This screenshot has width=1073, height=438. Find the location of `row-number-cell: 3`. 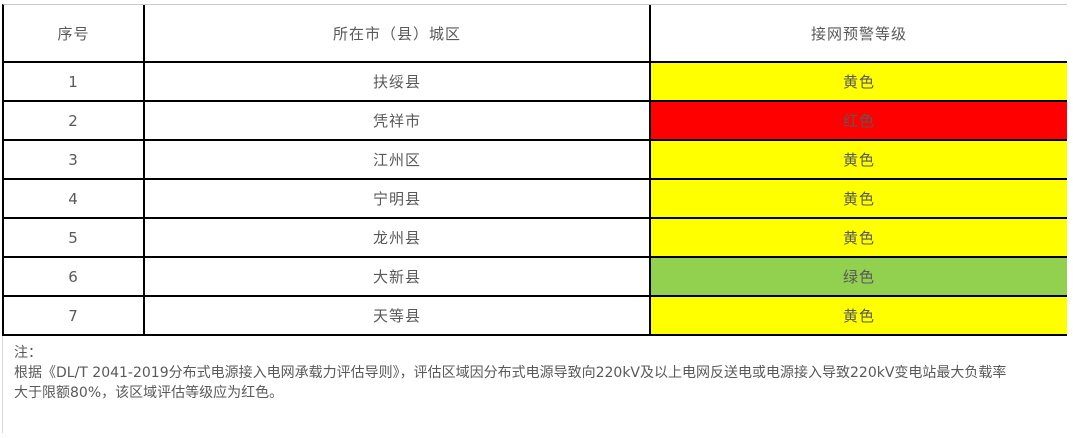

row-number-cell: 3 is located at coordinates (73, 159).